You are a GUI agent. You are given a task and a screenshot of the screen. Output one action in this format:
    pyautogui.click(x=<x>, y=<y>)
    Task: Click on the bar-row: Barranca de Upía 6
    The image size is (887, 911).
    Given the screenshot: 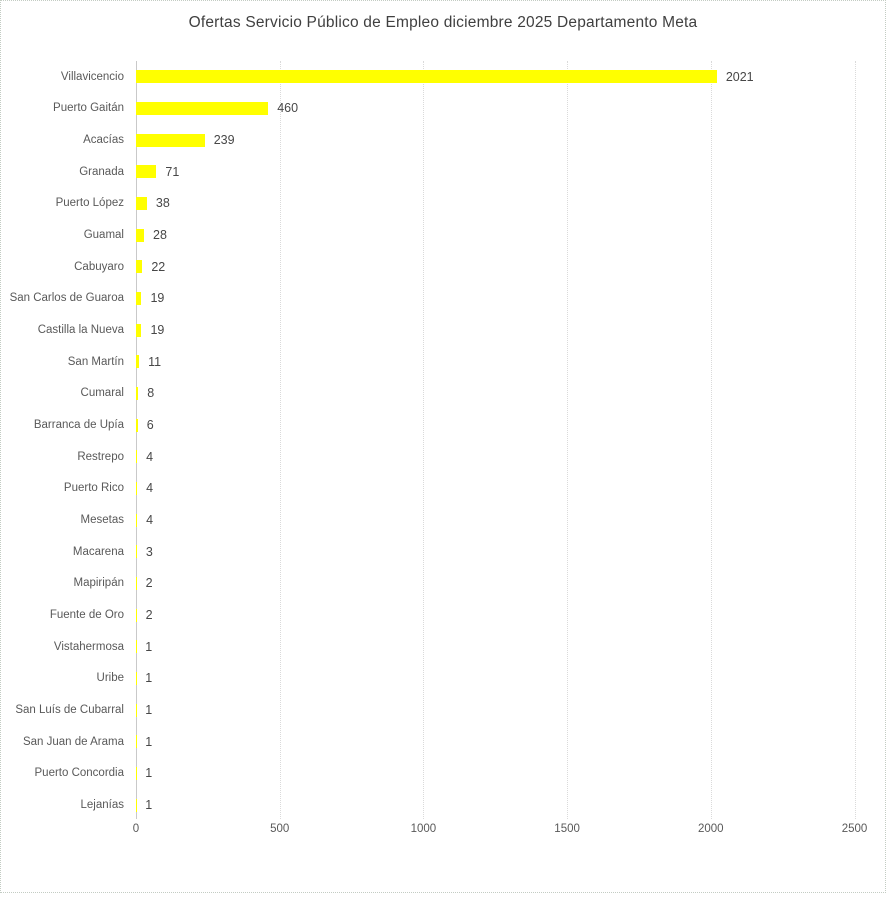 What is the action you would take?
    pyautogui.click(x=444, y=425)
    